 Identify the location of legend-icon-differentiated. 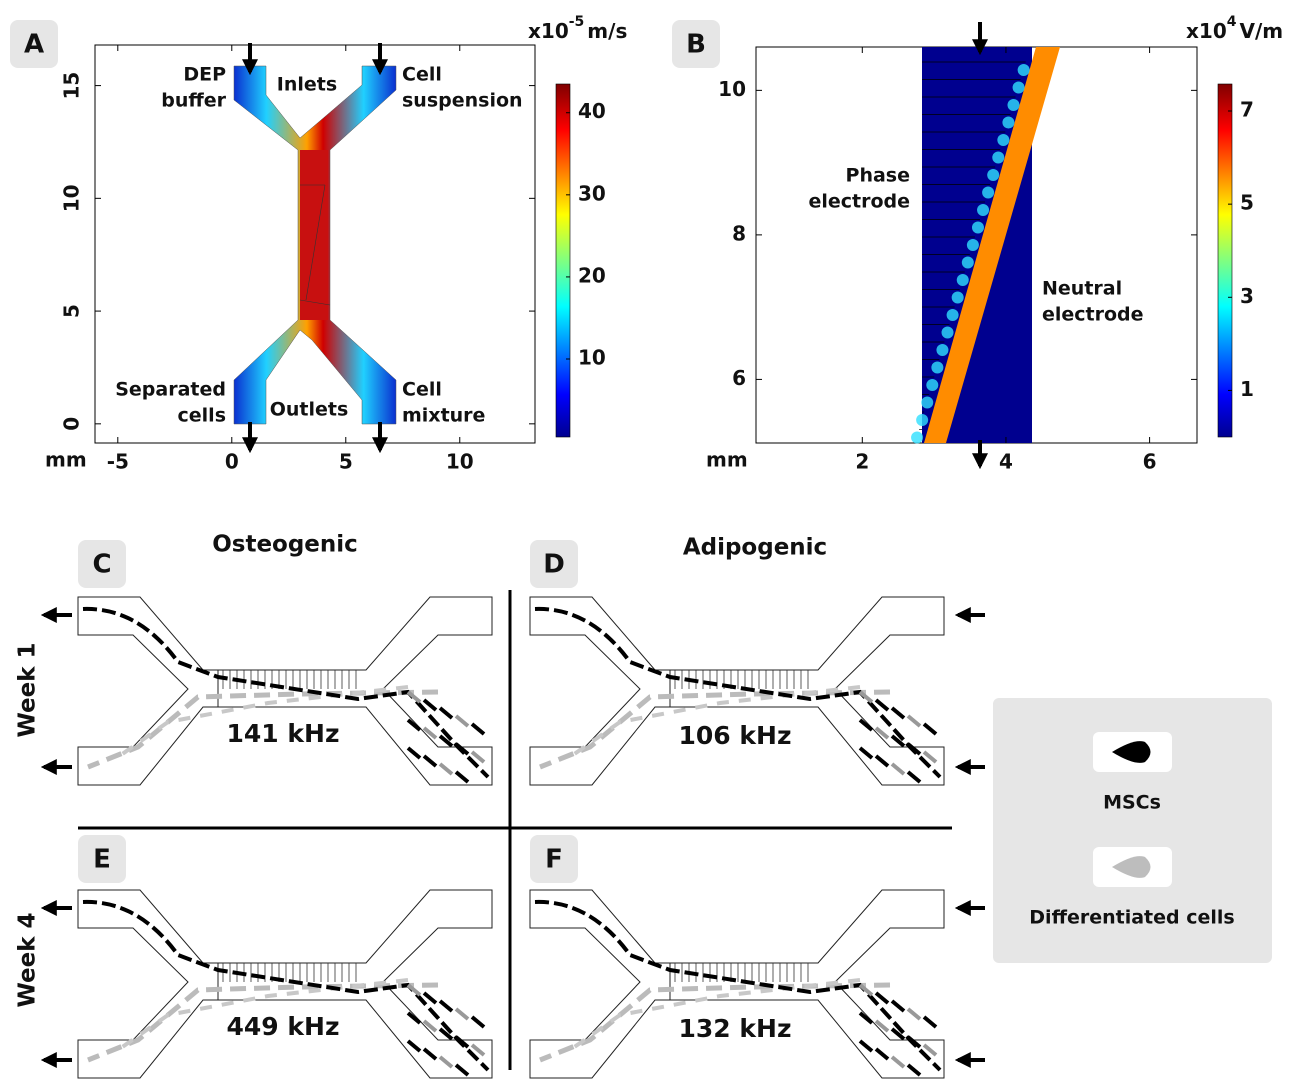
(1131, 867).